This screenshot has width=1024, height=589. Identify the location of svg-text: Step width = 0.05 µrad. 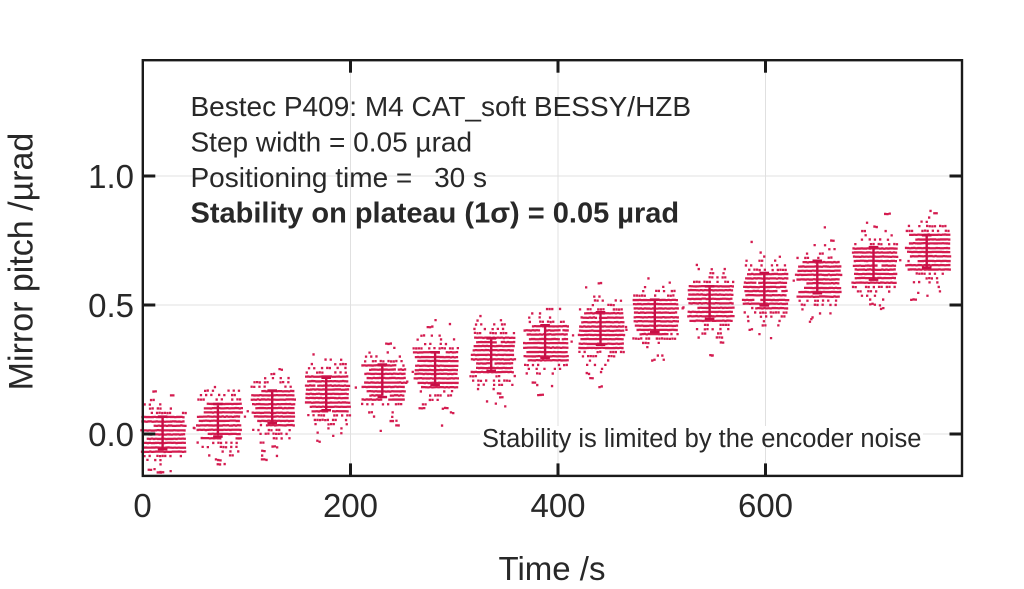
(332, 142).